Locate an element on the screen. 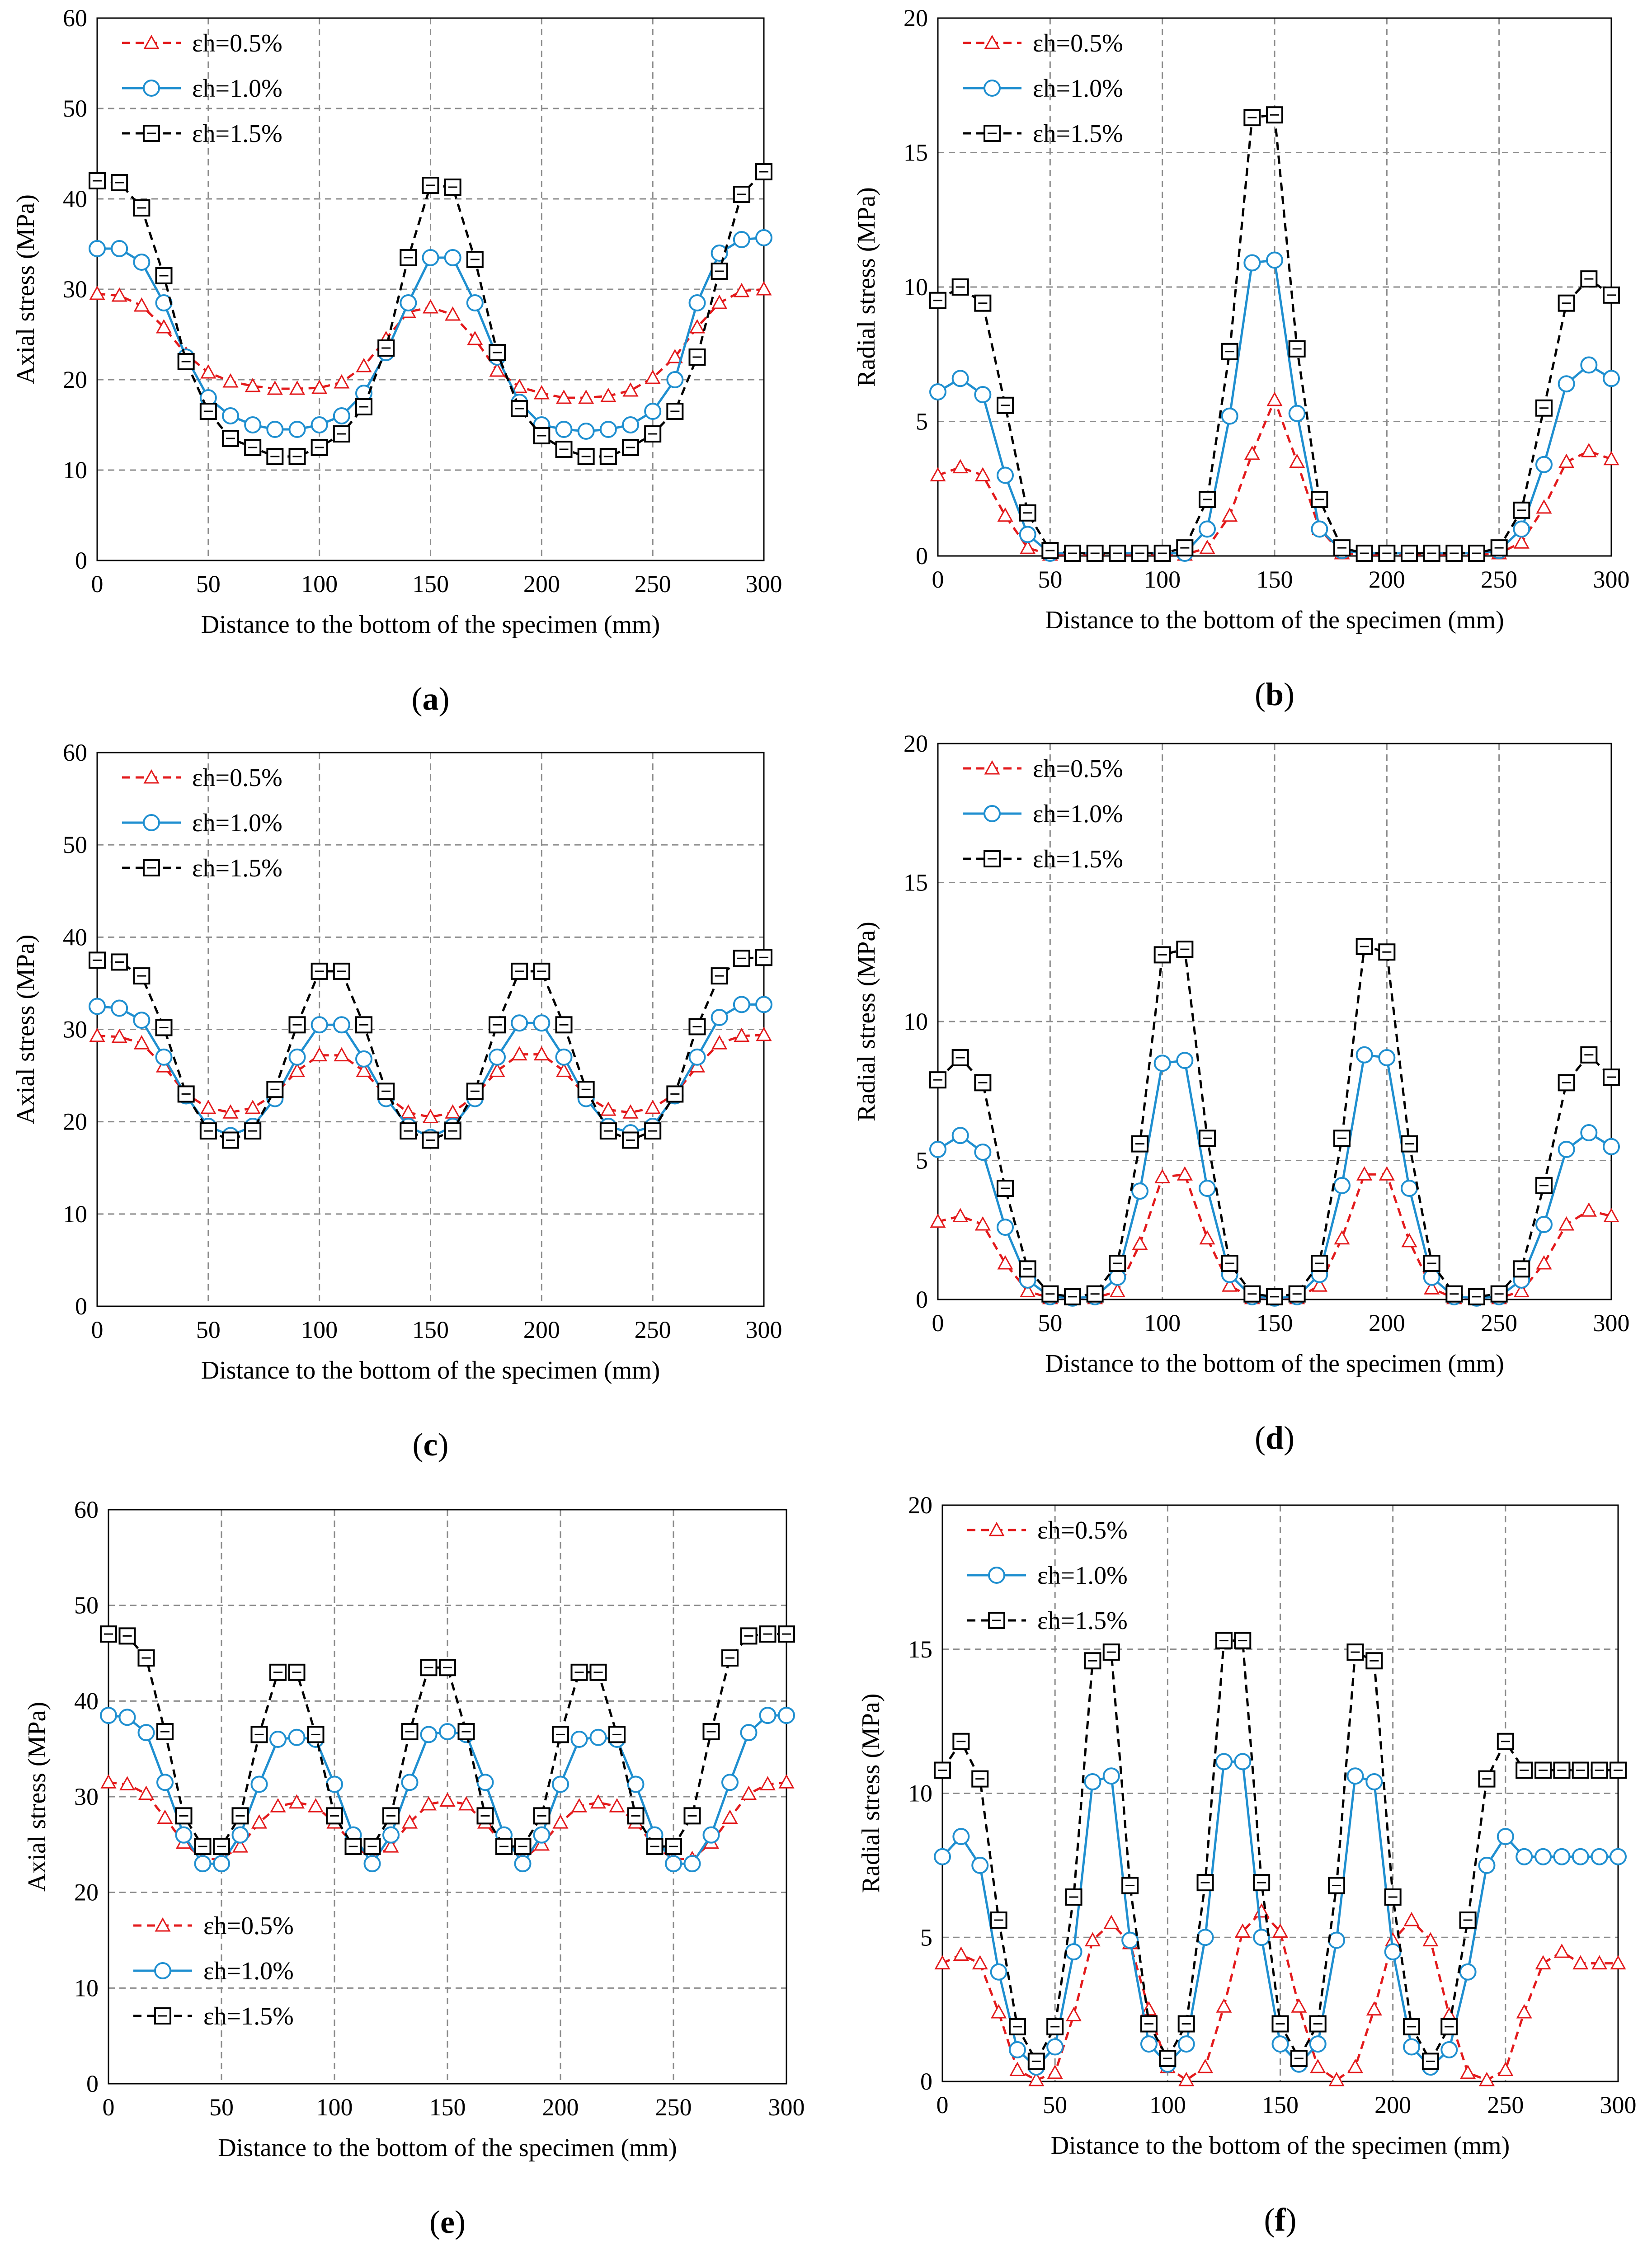  legend-label-c-0: εh=0.5% is located at coordinates (237, 778).